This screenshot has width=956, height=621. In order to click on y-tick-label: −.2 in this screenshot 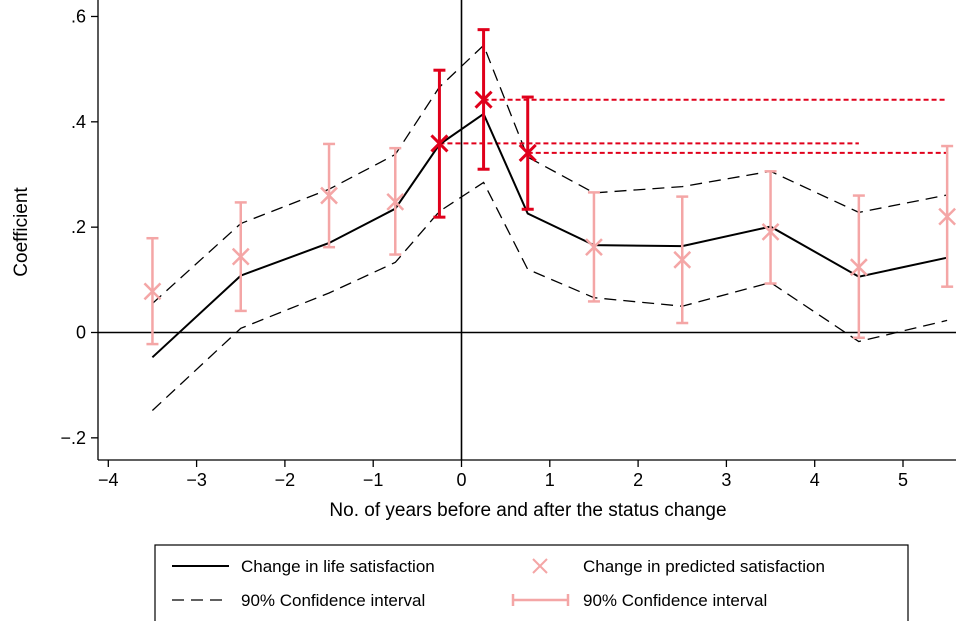, I will do `click(73, 438)`.